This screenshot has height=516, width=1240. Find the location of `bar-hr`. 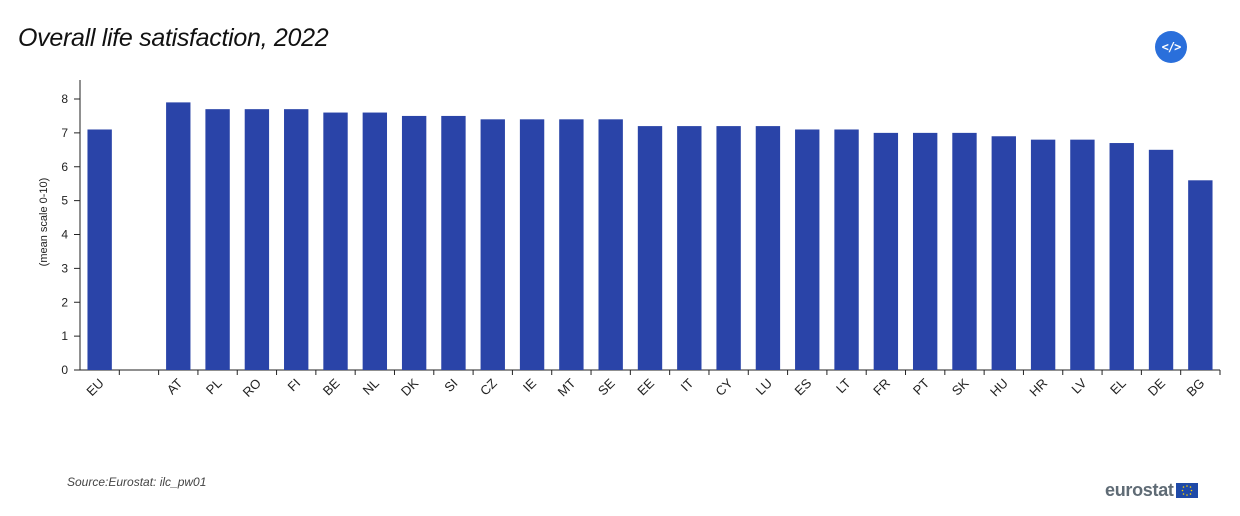

bar-hr is located at coordinates (1043, 254).